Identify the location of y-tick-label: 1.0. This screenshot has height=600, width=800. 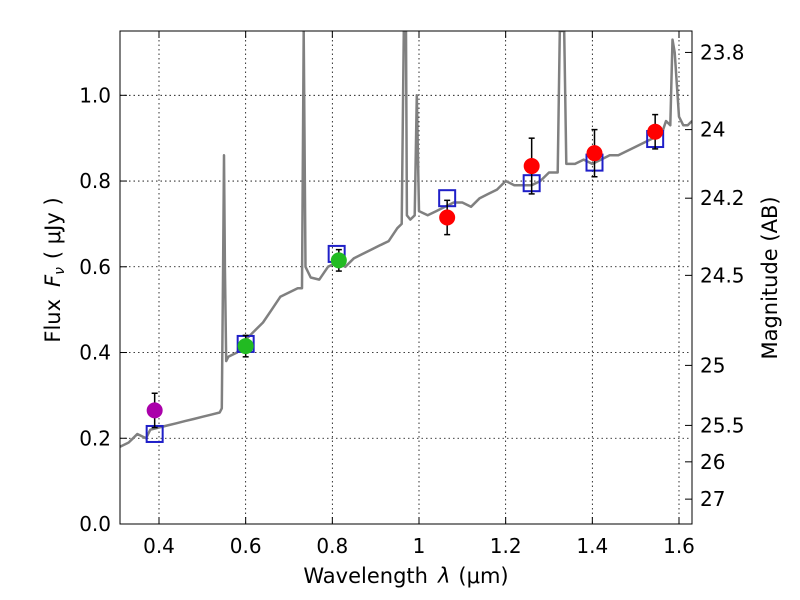
(95, 95).